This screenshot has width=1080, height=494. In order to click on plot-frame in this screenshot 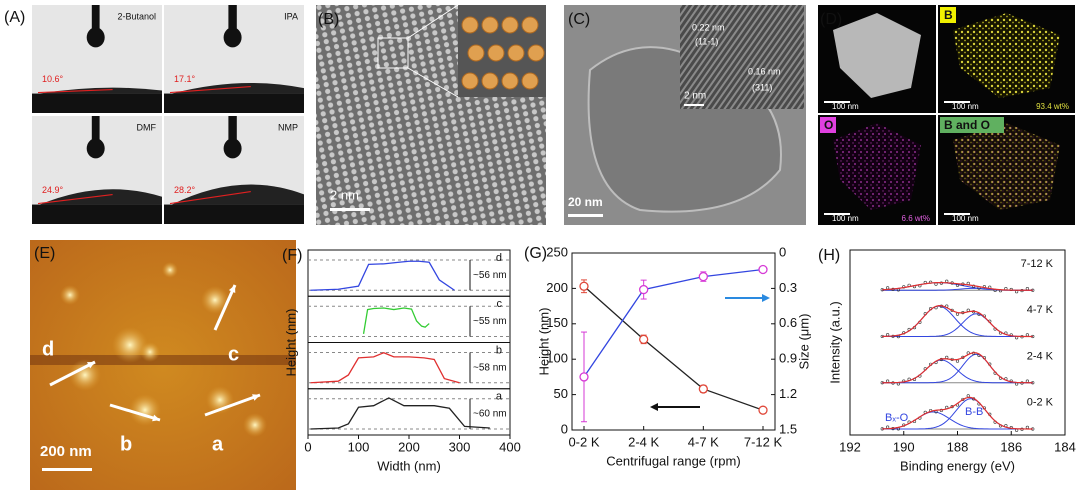, I will do `click(673, 341)`.